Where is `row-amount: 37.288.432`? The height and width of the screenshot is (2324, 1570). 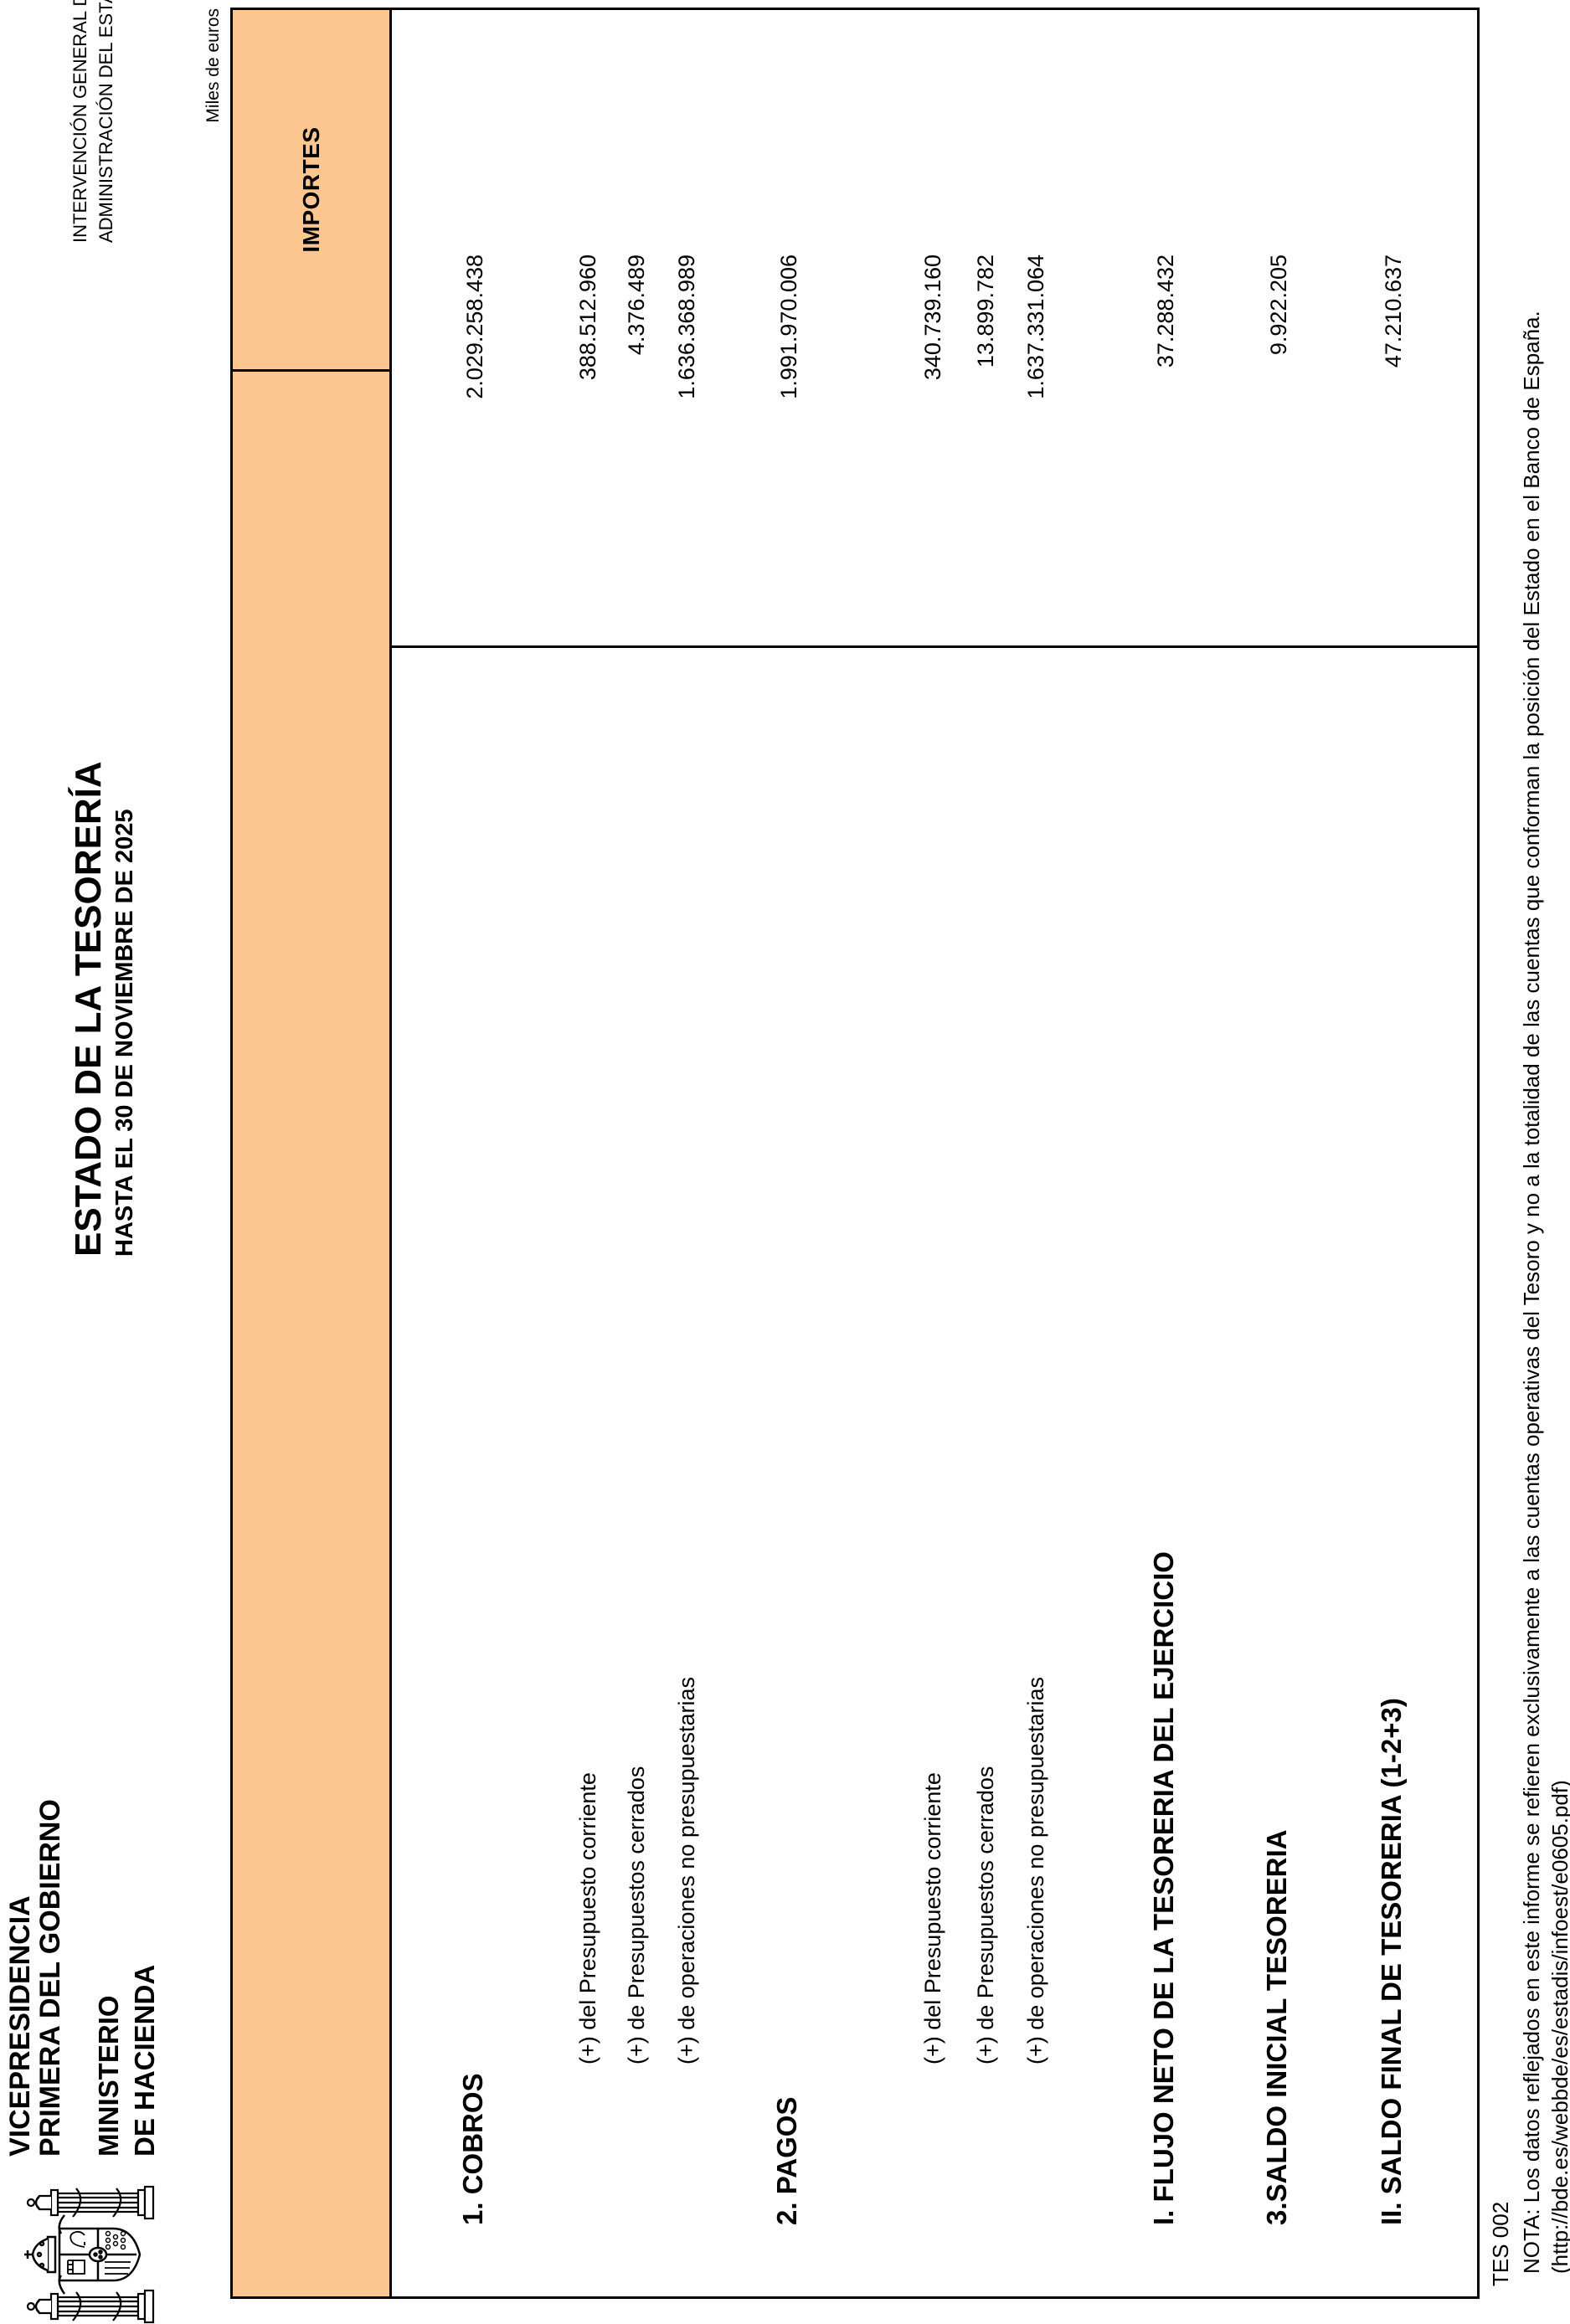
row-amount: 37.288.432 is located at coordinates (1166, 312).